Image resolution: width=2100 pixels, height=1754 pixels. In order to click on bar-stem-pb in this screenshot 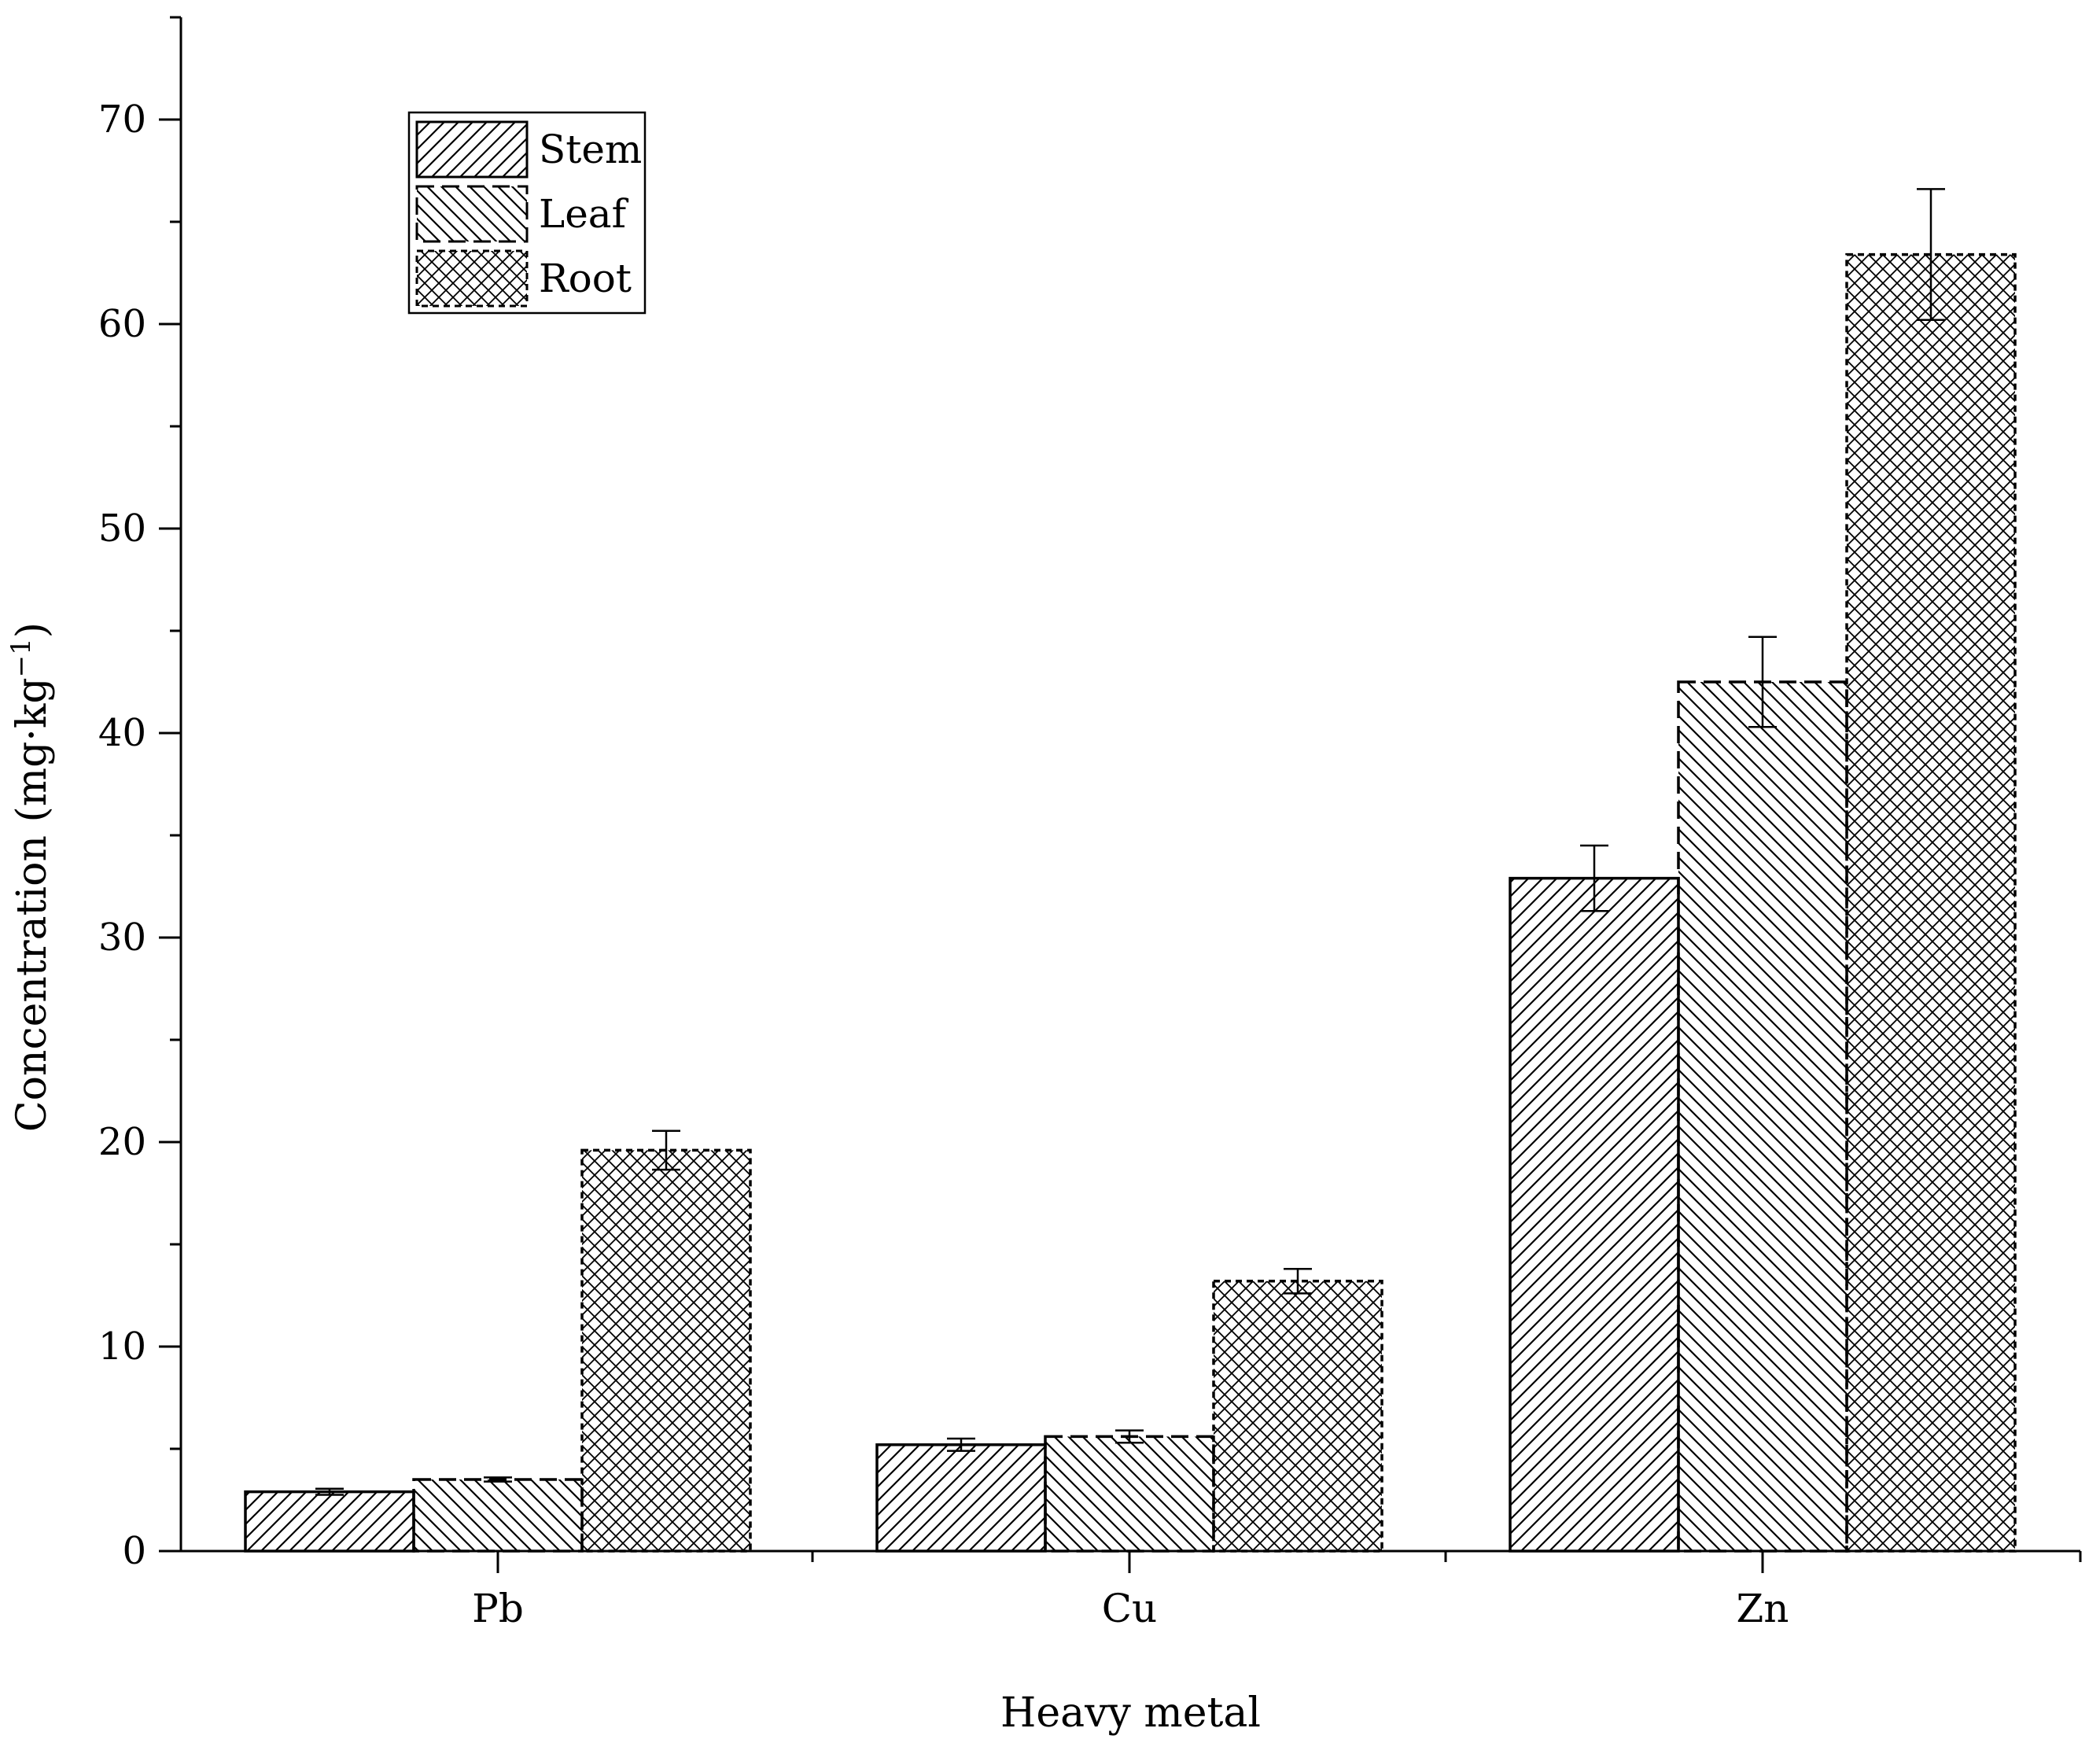, I will do `click(329, 1521)`.